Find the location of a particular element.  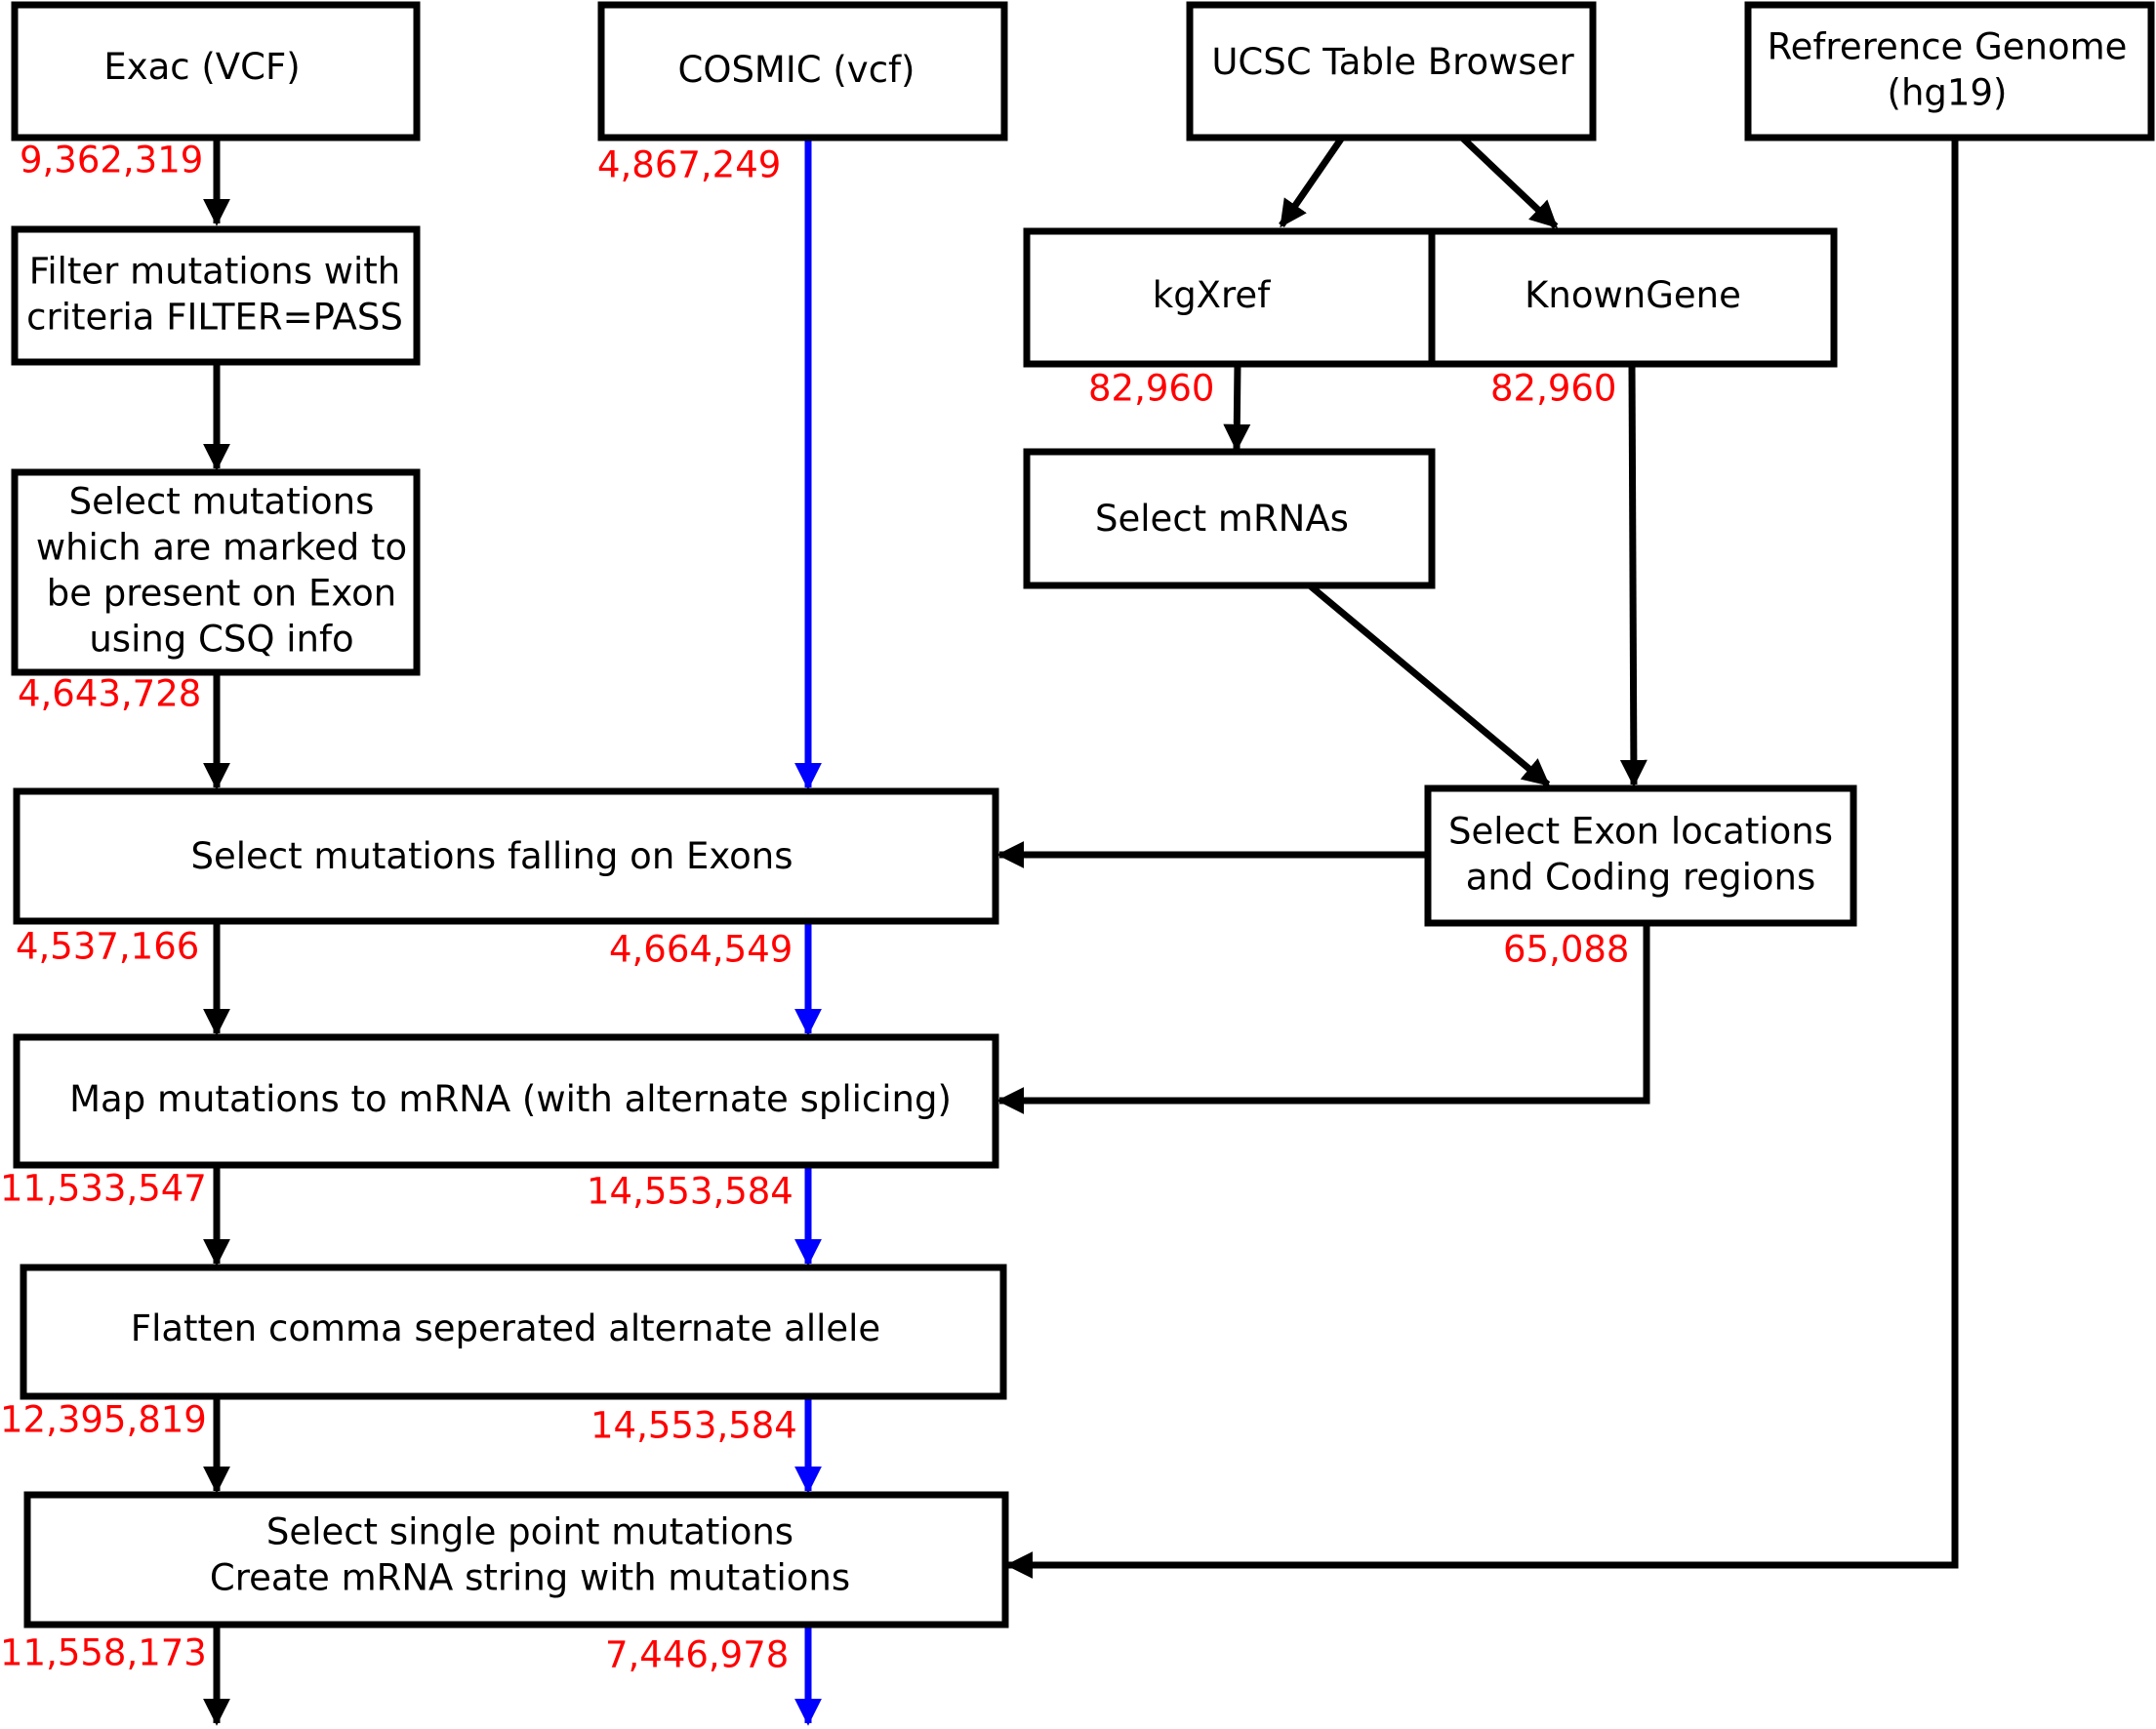

node-label-line: COSMIC (vcf) is located at coordinates (796, 70).